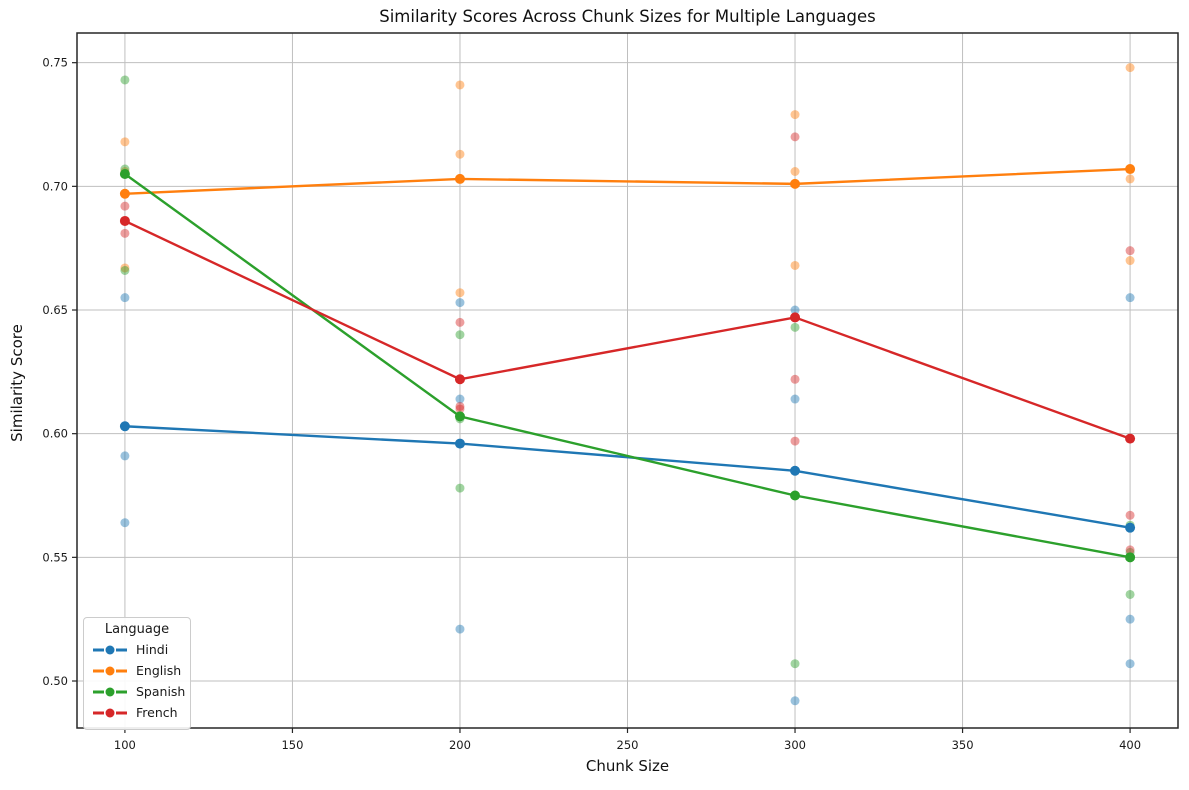 The height and width of the screenshot is (790, 1189). Describe the element at coordinates (292, 745) in the screenshot. I see `x-tick-label: 150` at that location.